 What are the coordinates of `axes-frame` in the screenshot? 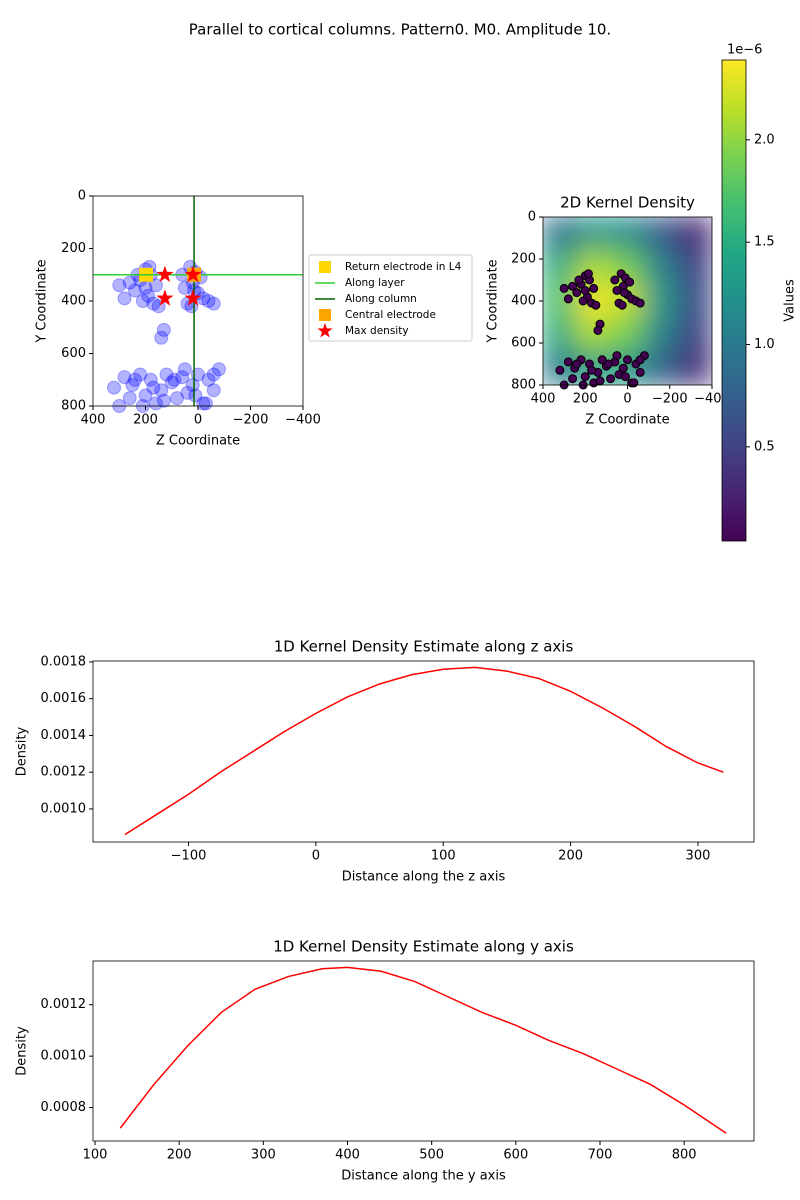 It's located at (423, 751).